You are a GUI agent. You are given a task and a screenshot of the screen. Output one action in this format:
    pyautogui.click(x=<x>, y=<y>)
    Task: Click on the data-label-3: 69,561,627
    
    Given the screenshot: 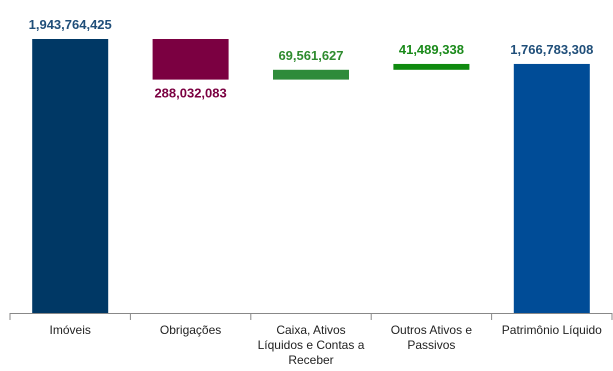 What is the action you would take?
    pyautogui.click(x=310, y=55)
    